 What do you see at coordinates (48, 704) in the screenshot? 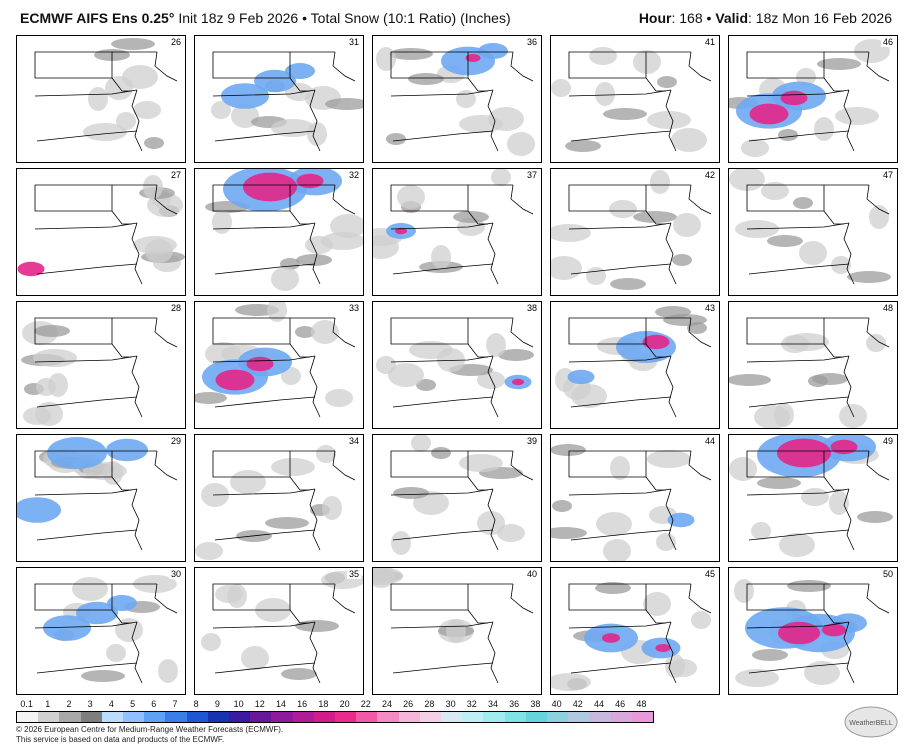
I see `legend-tick-label: 1` at bounding box center [48, 704].